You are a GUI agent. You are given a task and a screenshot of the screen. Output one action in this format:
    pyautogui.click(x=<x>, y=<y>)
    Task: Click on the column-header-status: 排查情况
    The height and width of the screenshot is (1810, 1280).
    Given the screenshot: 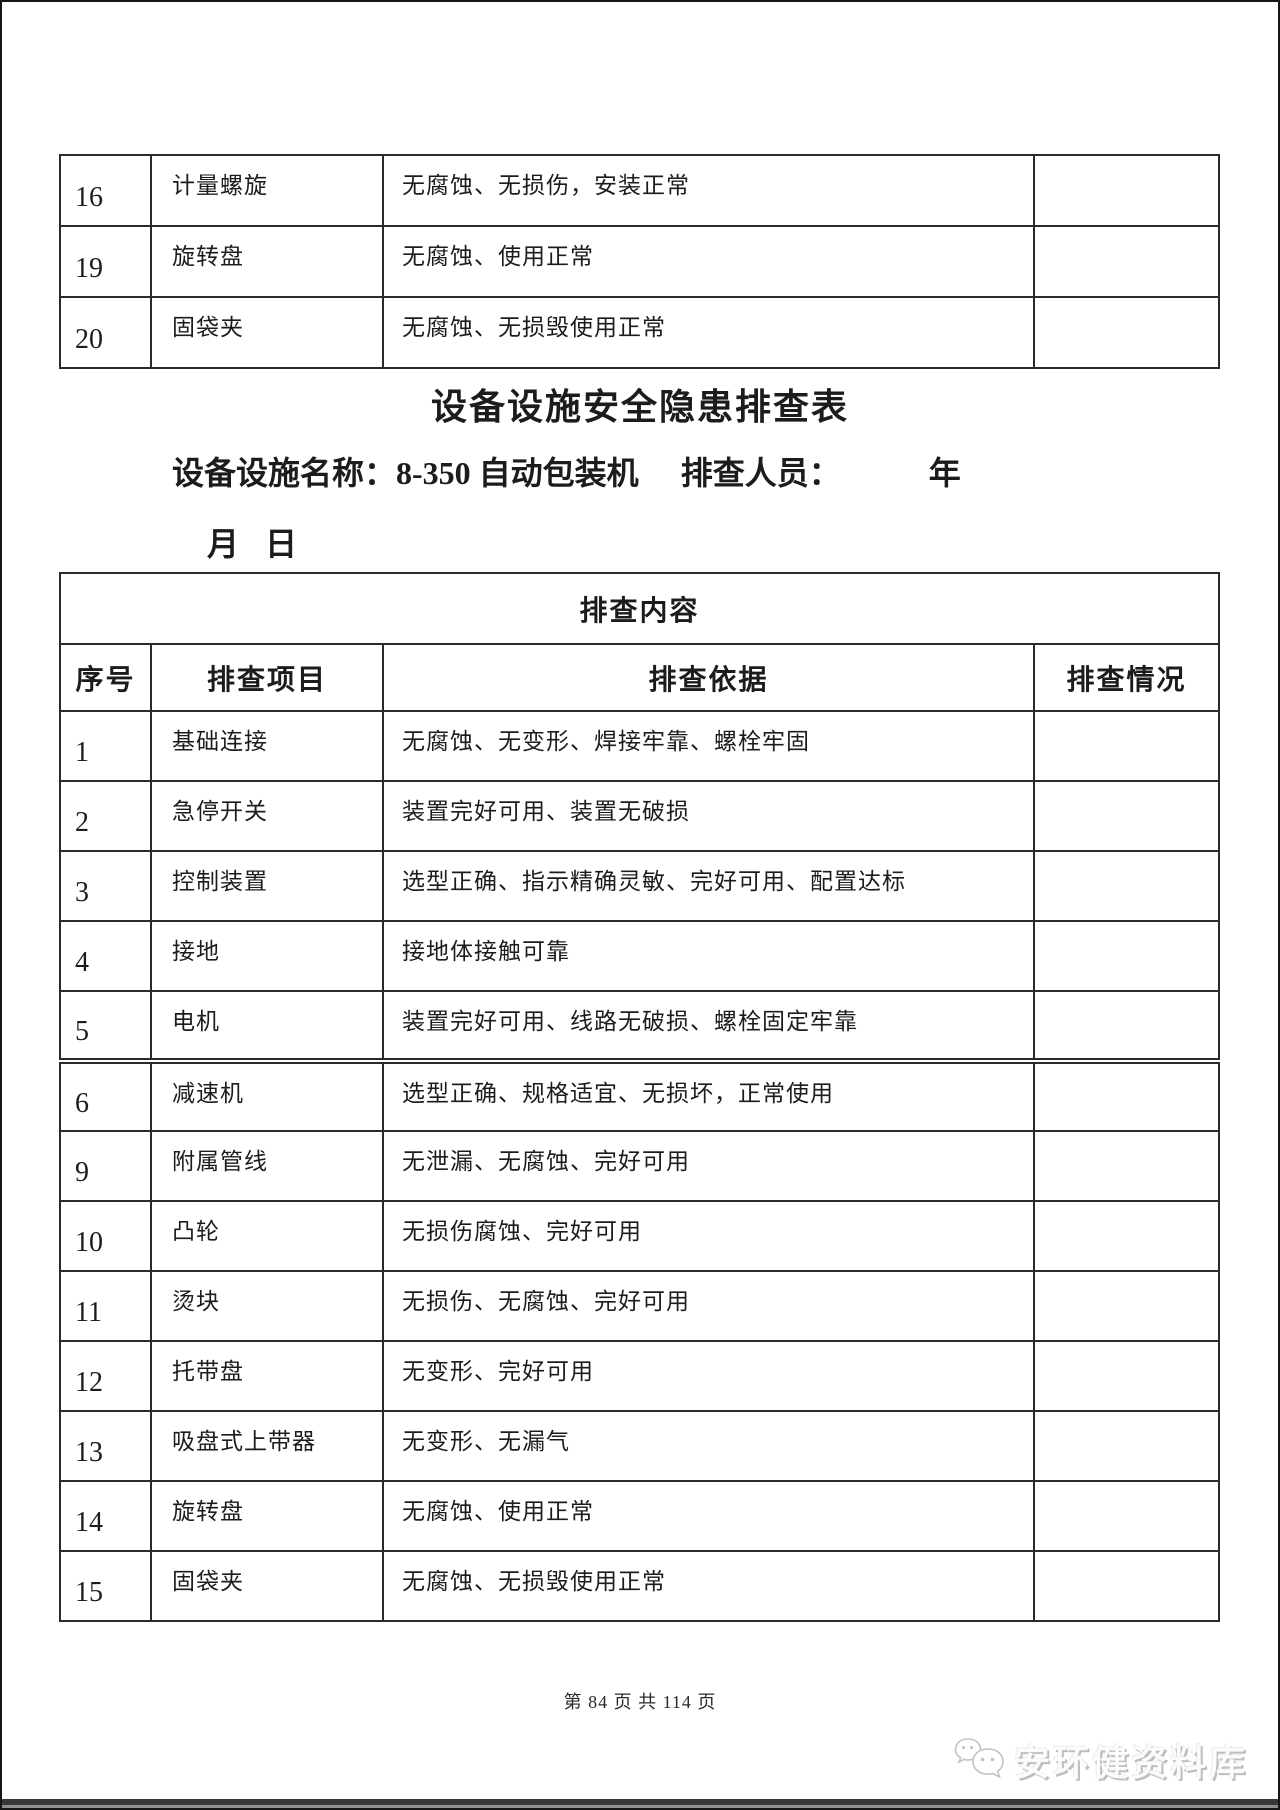 What is the action you would take?
    pyautogui.click(x=1126, y=677)
    